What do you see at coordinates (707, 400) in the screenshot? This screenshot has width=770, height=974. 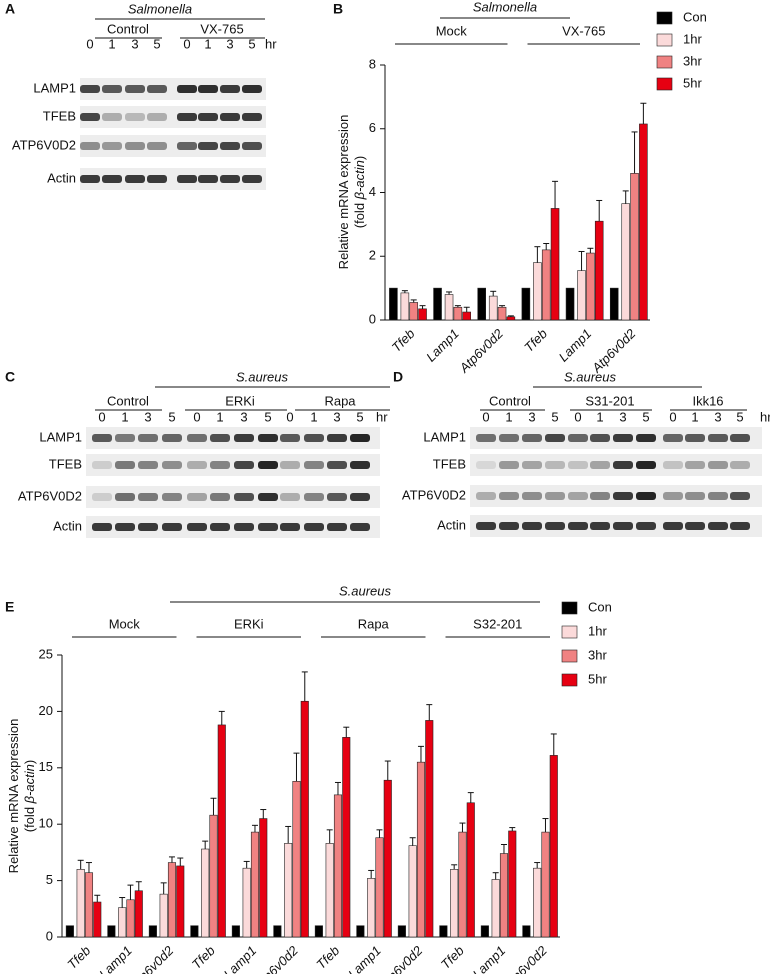 I see `blot-group-label: Ikk16` at bounding box center [707, 400].